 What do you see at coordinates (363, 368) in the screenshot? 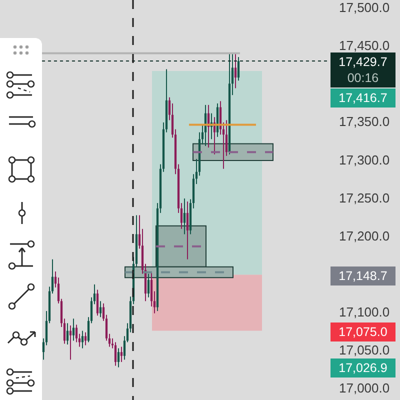
I see `text: 17,026.9` at bounding box center [363, 368].